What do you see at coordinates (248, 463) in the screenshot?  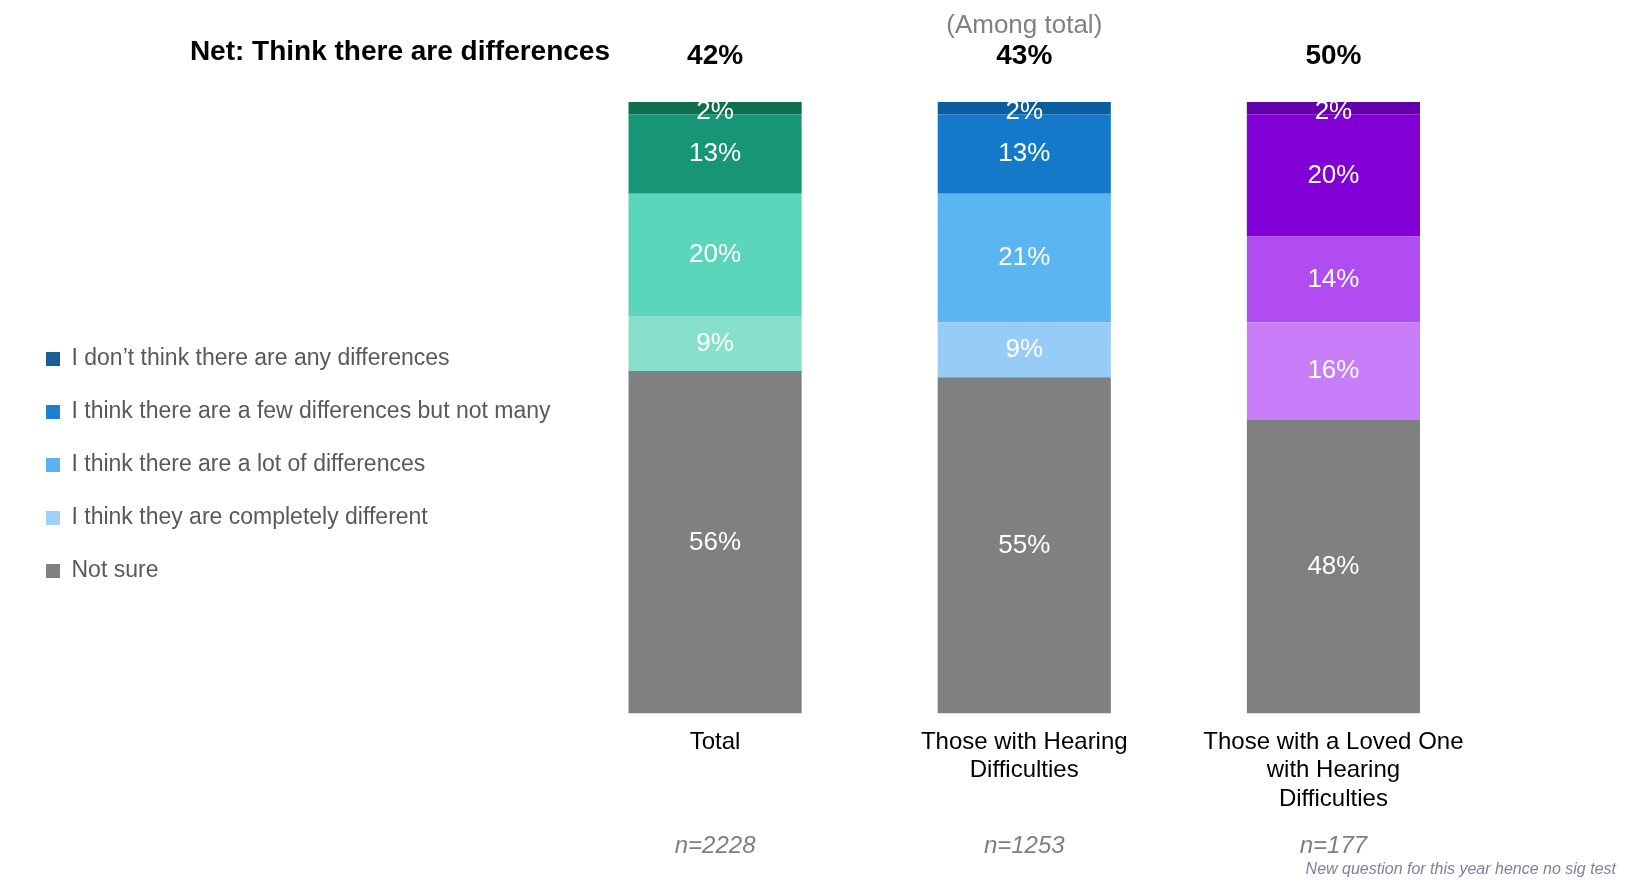 I see `legend-label: I think there are a lot of differences` at bounding box center [248, 463].